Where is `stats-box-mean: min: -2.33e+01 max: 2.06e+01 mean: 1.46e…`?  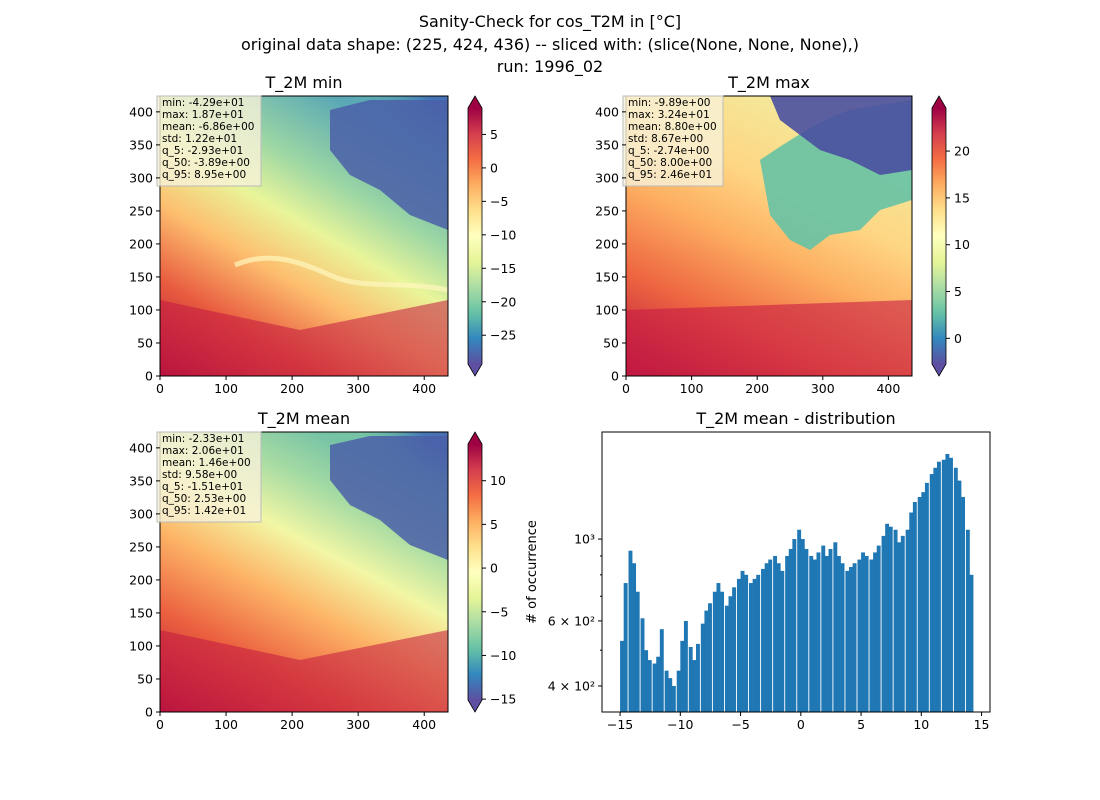 stats-box-mean: min: -2.33e+01 max: 2.06e+01 mean: 1.46e… is located at coordinates (209, 477).